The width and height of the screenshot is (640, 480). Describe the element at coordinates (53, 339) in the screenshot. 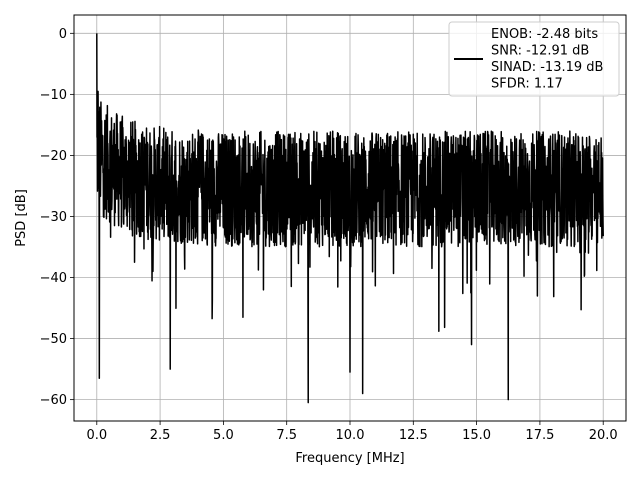

I see `y-tick-label: −50` at that location.